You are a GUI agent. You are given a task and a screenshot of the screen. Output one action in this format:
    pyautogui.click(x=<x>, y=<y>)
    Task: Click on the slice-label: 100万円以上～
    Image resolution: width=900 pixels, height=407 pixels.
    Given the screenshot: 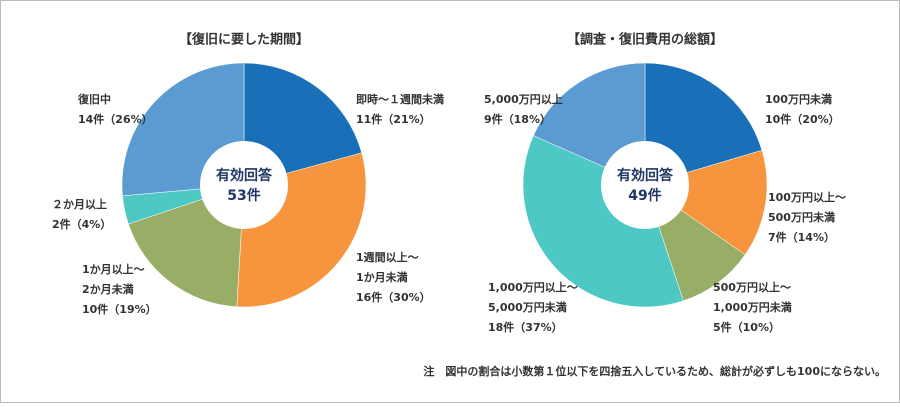 What is the action you would take?
    pyautogui.click(x=807, y=197)
    